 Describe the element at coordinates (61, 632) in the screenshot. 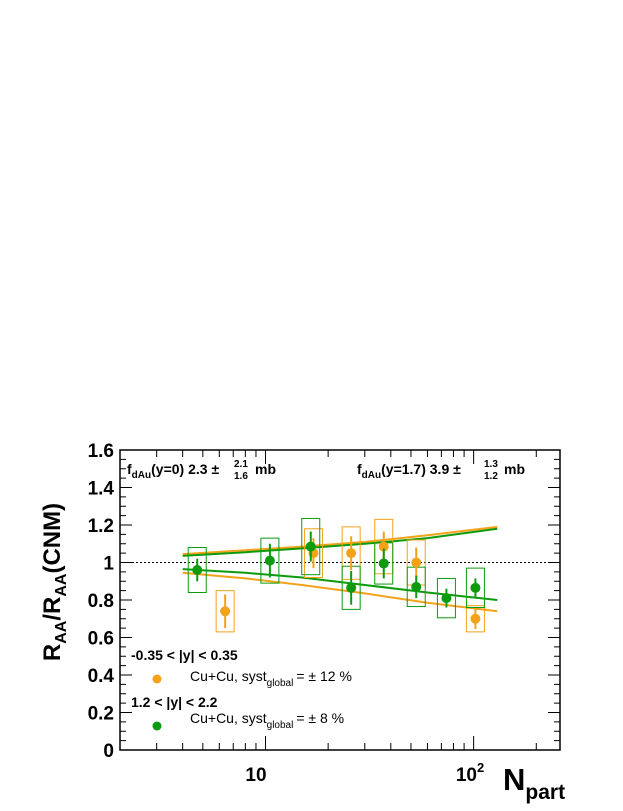

I see `y-axis-title-sub1: AA` at that location.